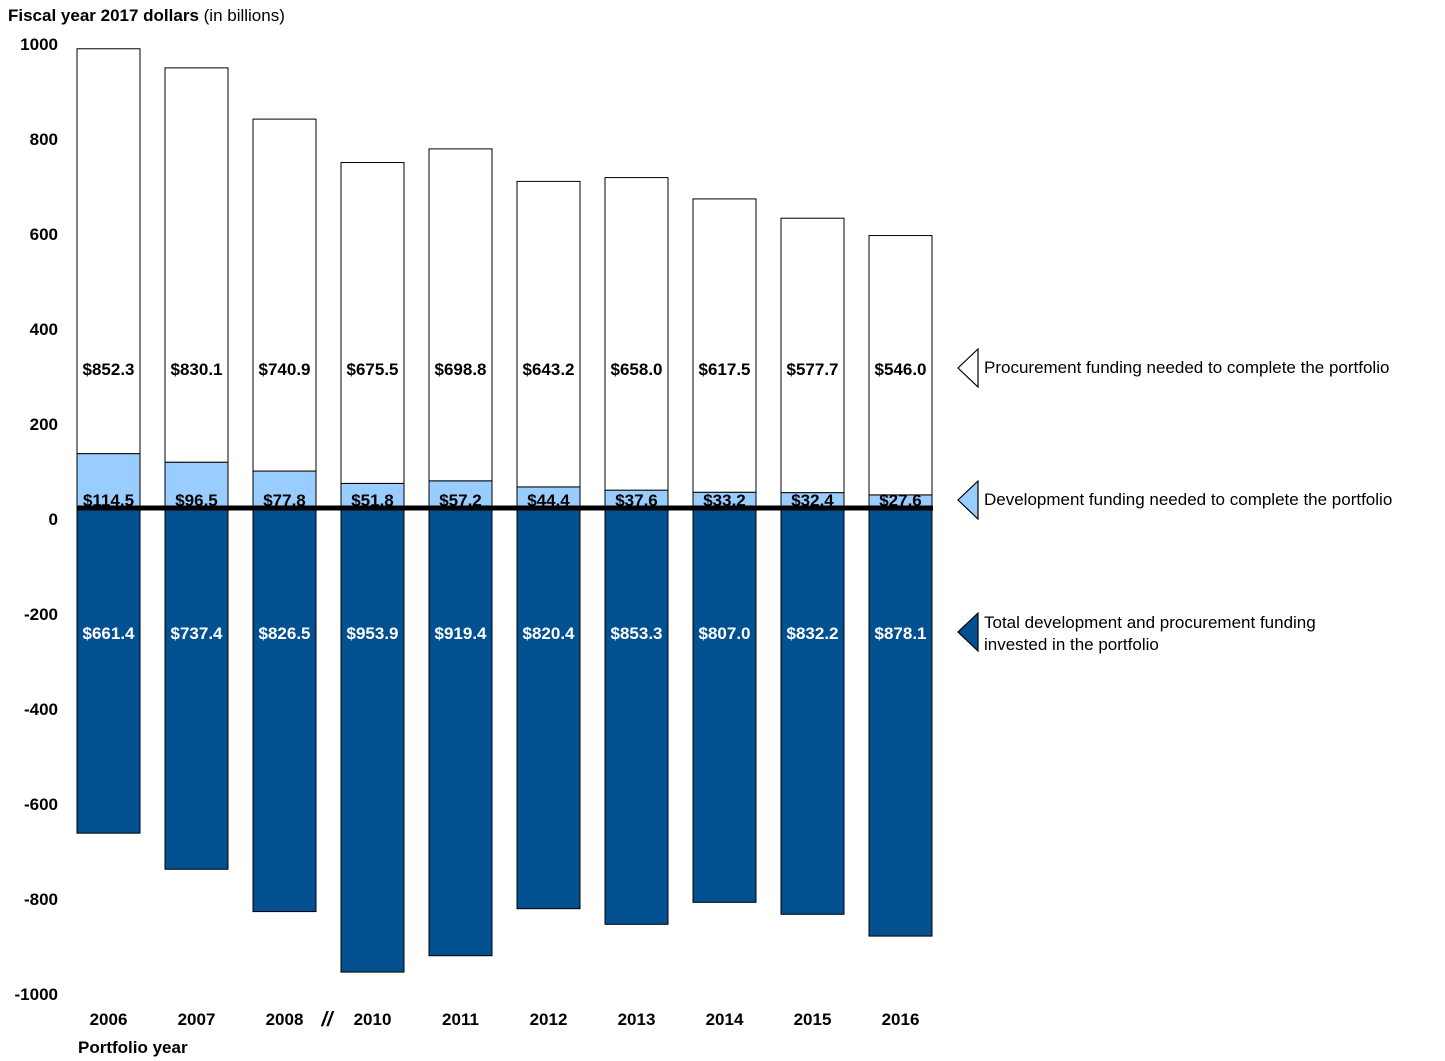 The width and height of the screenshot is (1445, 1061). I want to click on x-tick-label: 2013, so click(637, 1019).